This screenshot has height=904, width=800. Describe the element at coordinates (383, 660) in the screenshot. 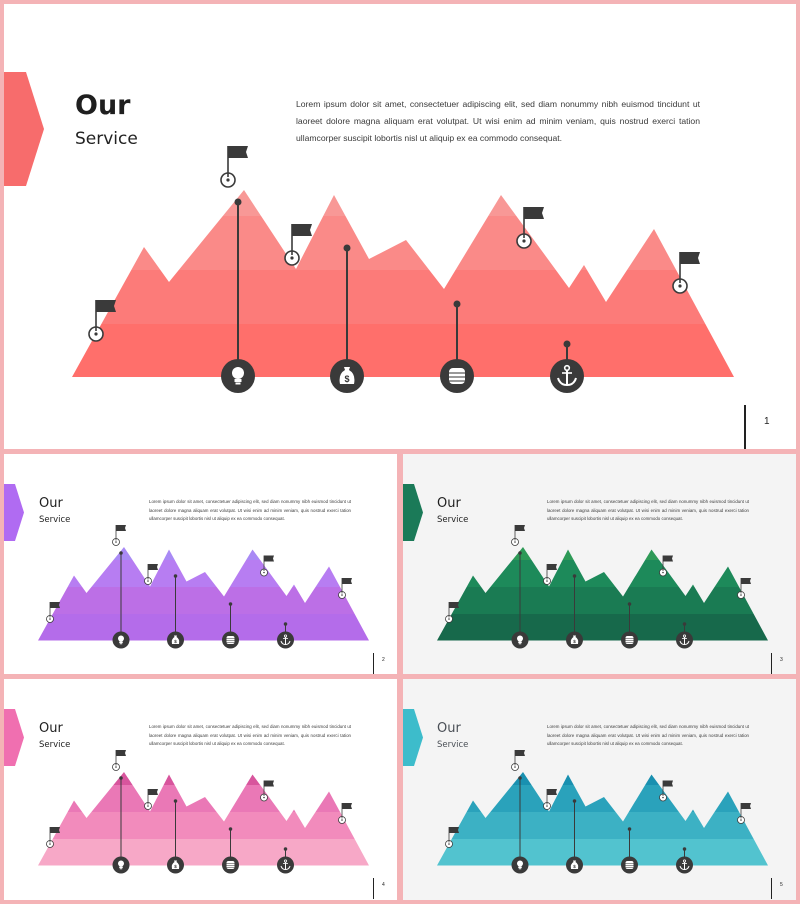

I see `page-number: 2` at that location.